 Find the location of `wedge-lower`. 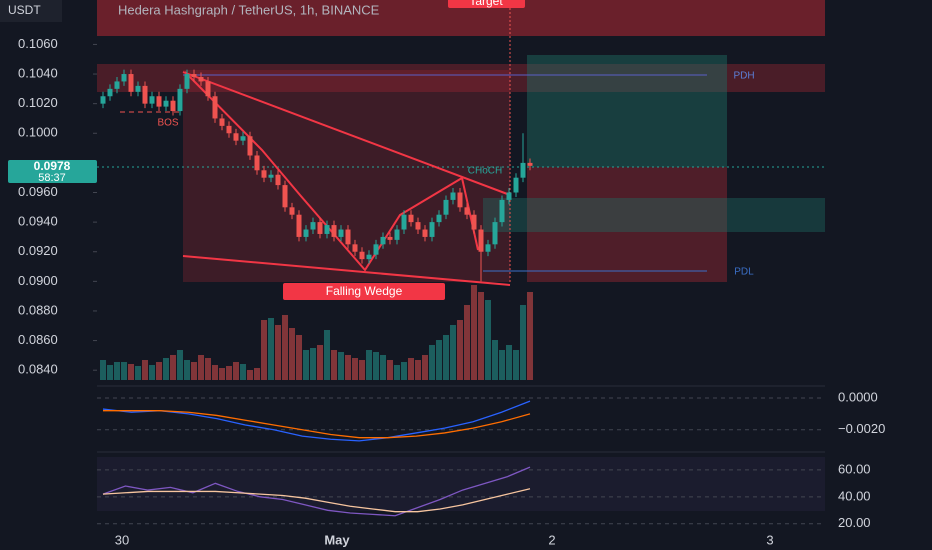

wedge-lower is located at coordinates (346, 270).